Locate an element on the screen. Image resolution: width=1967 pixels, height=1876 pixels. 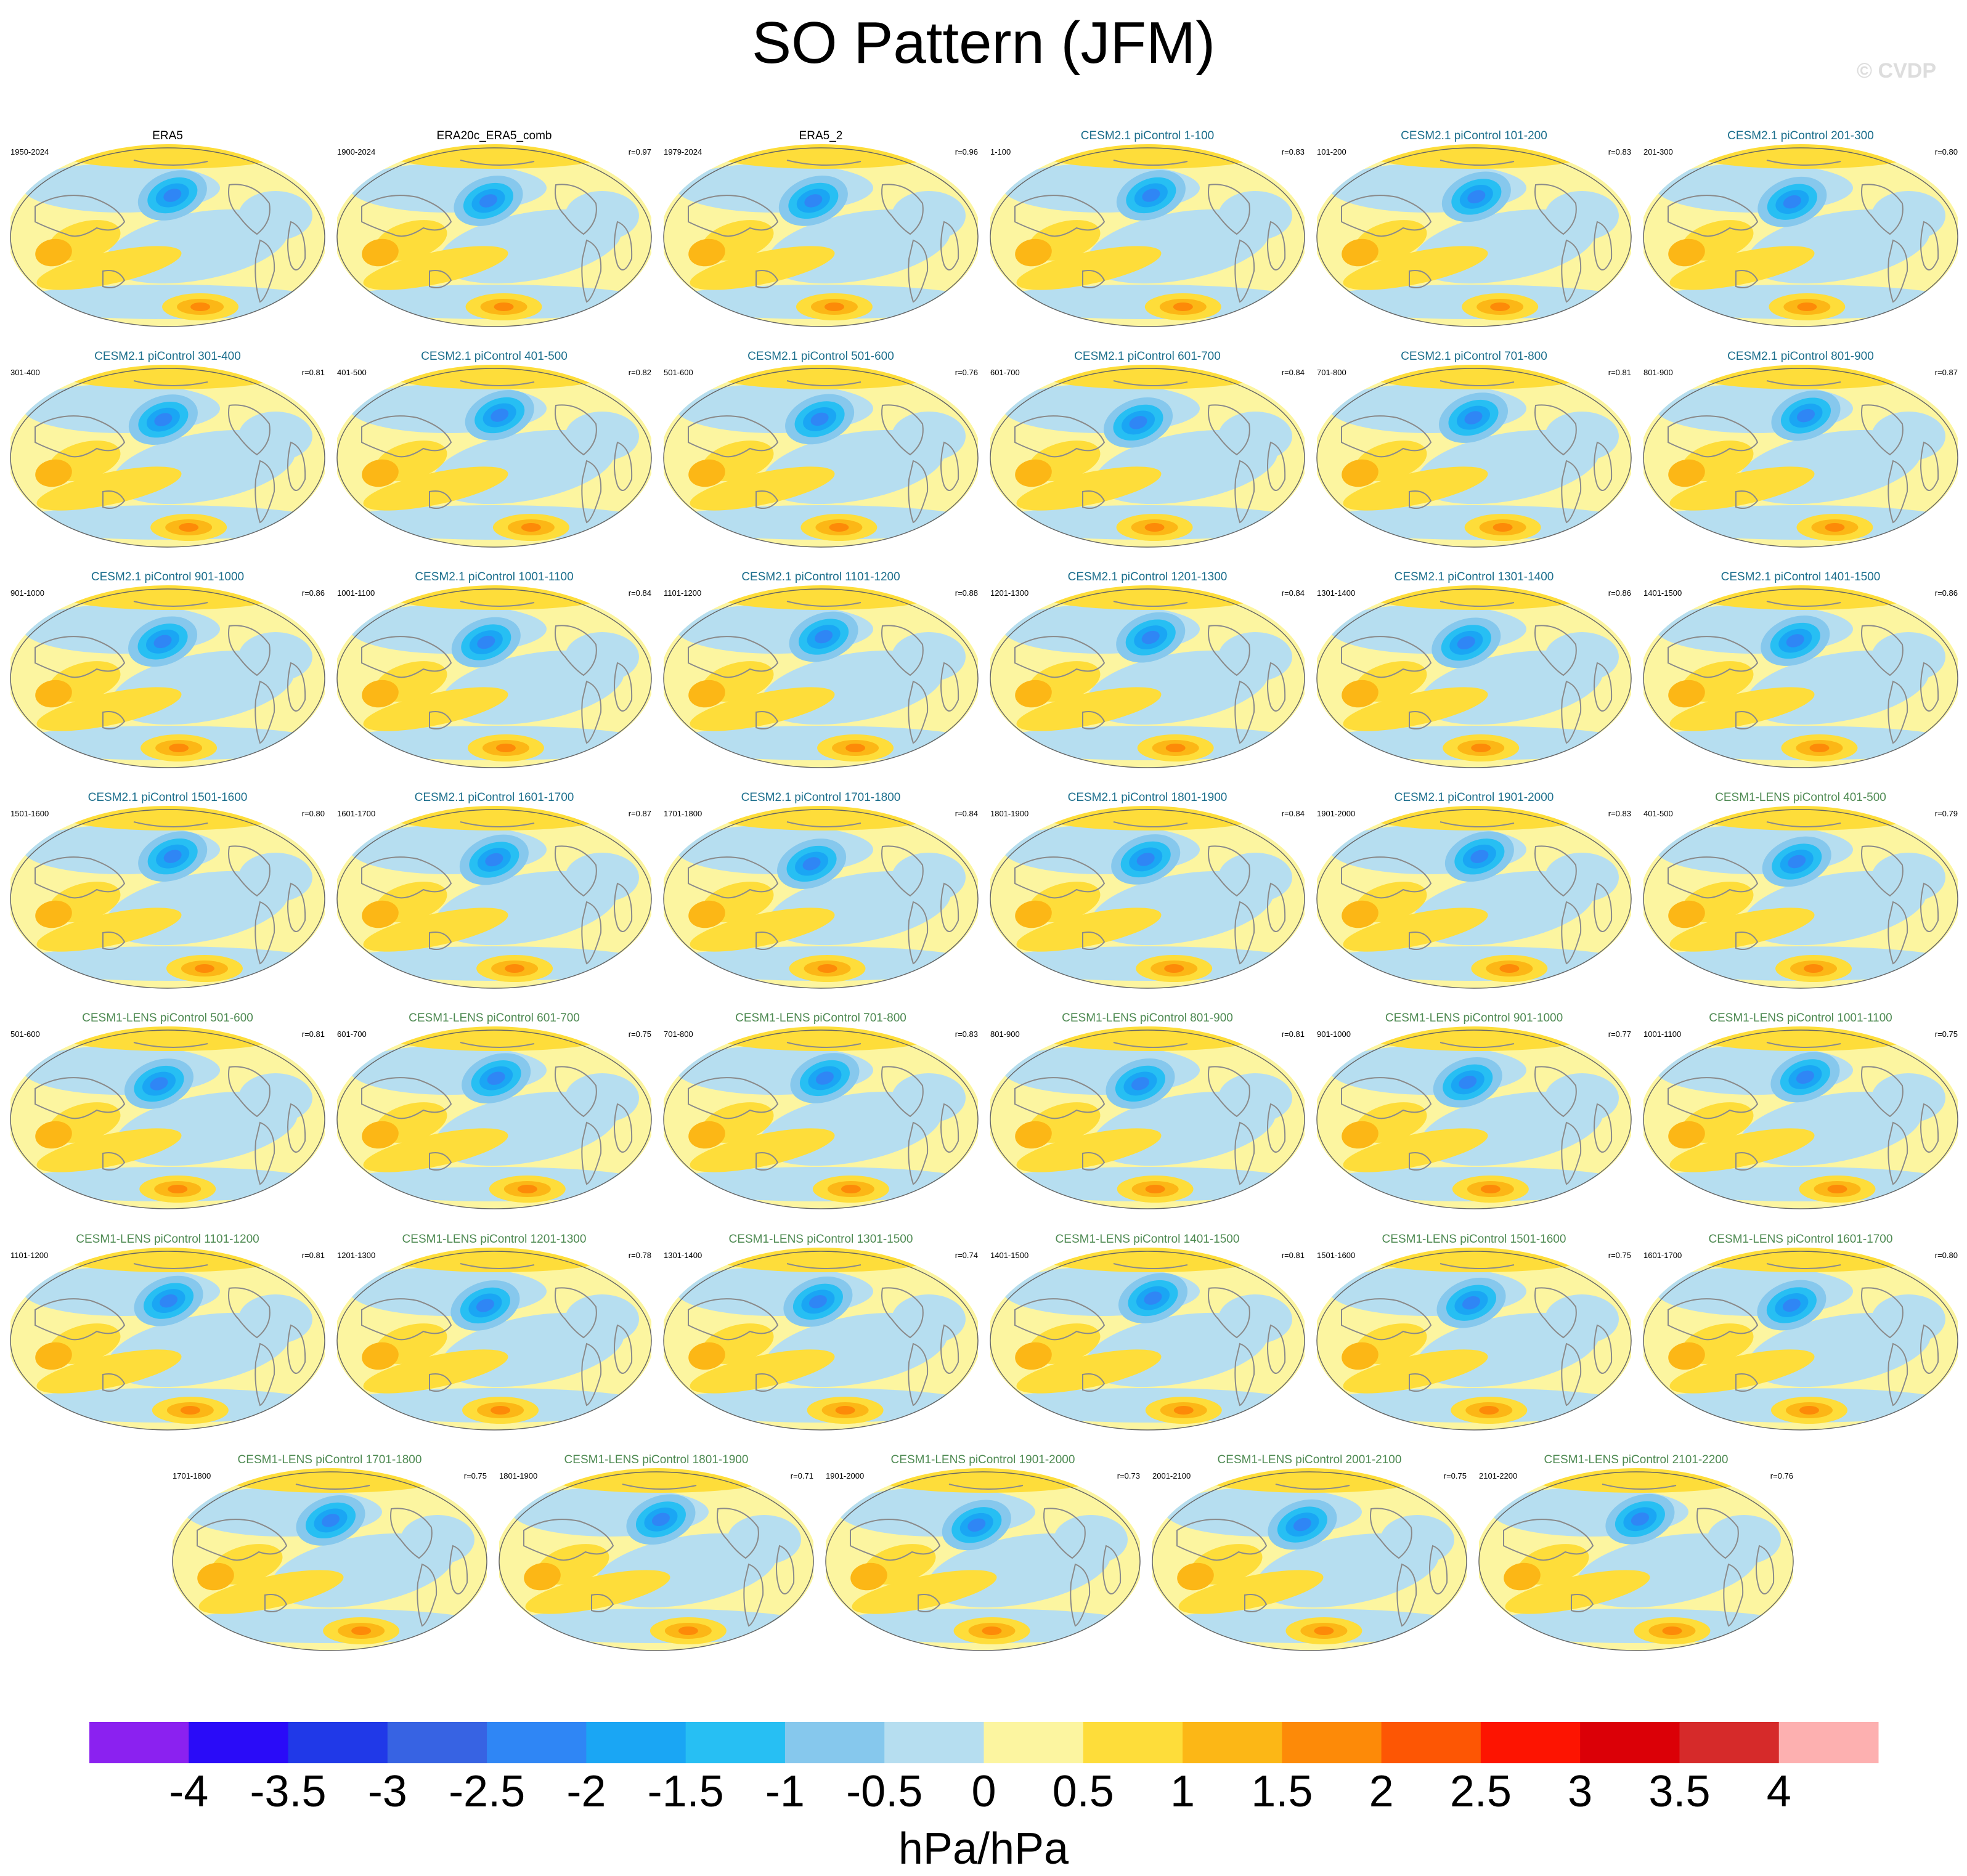
panel-correlation: r=0.82 is located at coordinates (640, 373).